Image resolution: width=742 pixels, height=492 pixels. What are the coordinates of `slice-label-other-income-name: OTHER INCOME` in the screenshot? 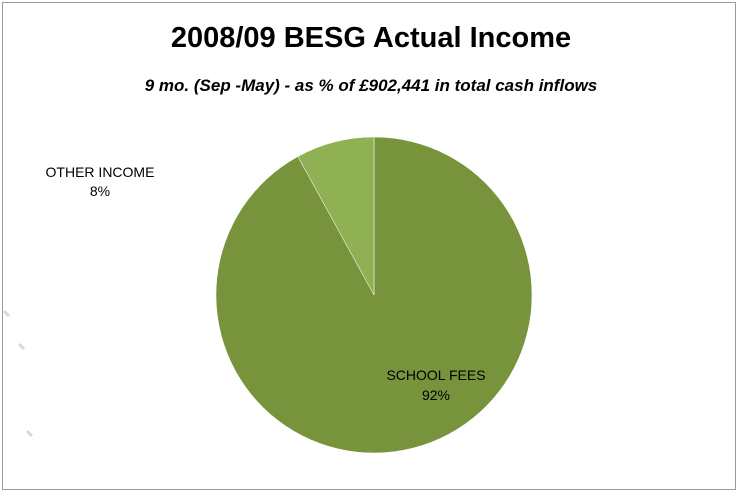 It's located at (100, 172).